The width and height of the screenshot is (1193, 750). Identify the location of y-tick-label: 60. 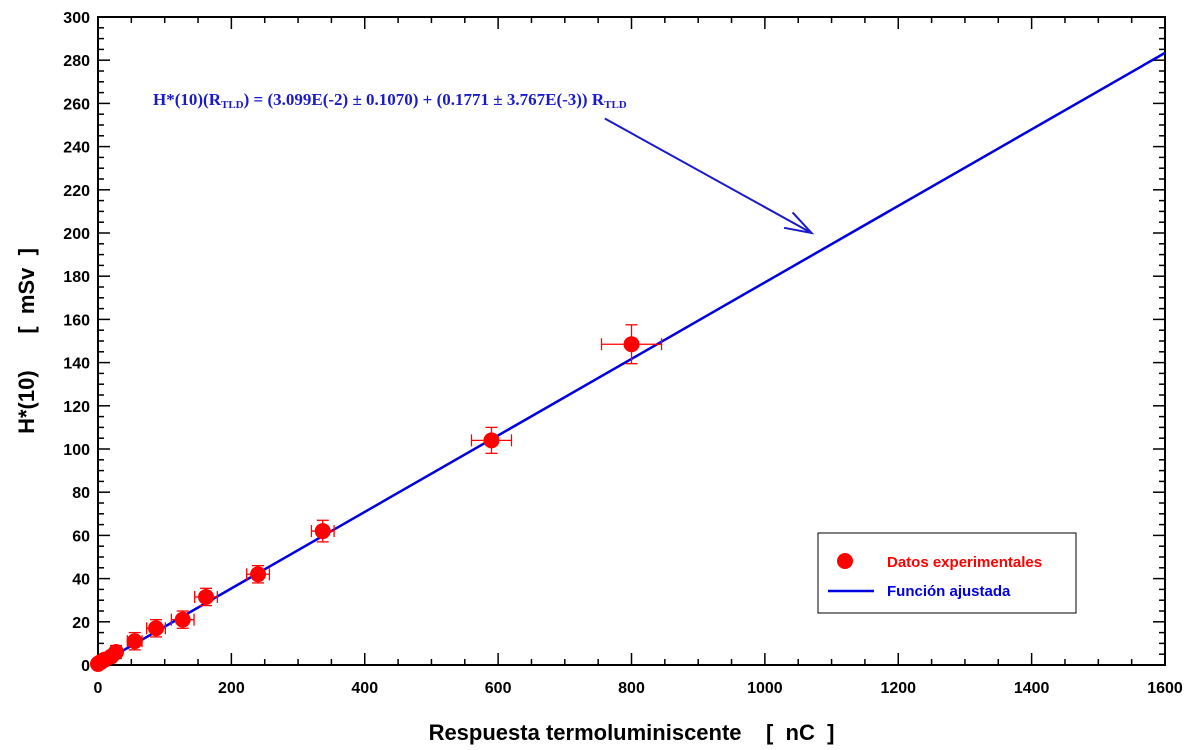
(81, 536).